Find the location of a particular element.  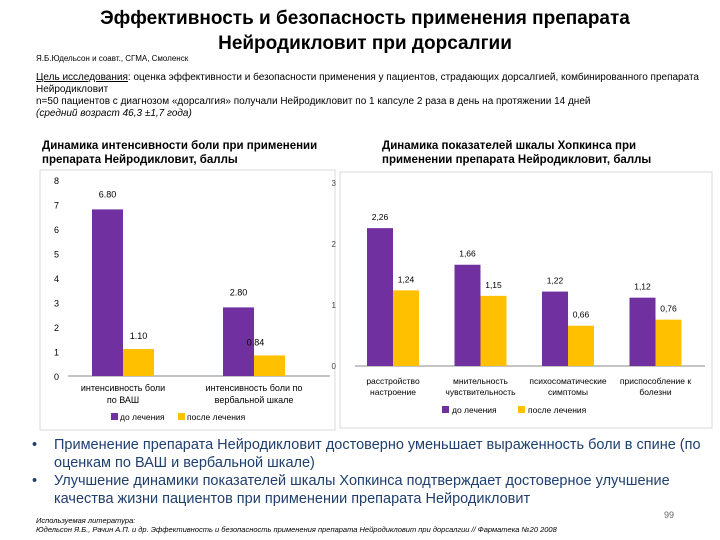

chart1-y-tick: 7 is located at coordinates (56, 206).